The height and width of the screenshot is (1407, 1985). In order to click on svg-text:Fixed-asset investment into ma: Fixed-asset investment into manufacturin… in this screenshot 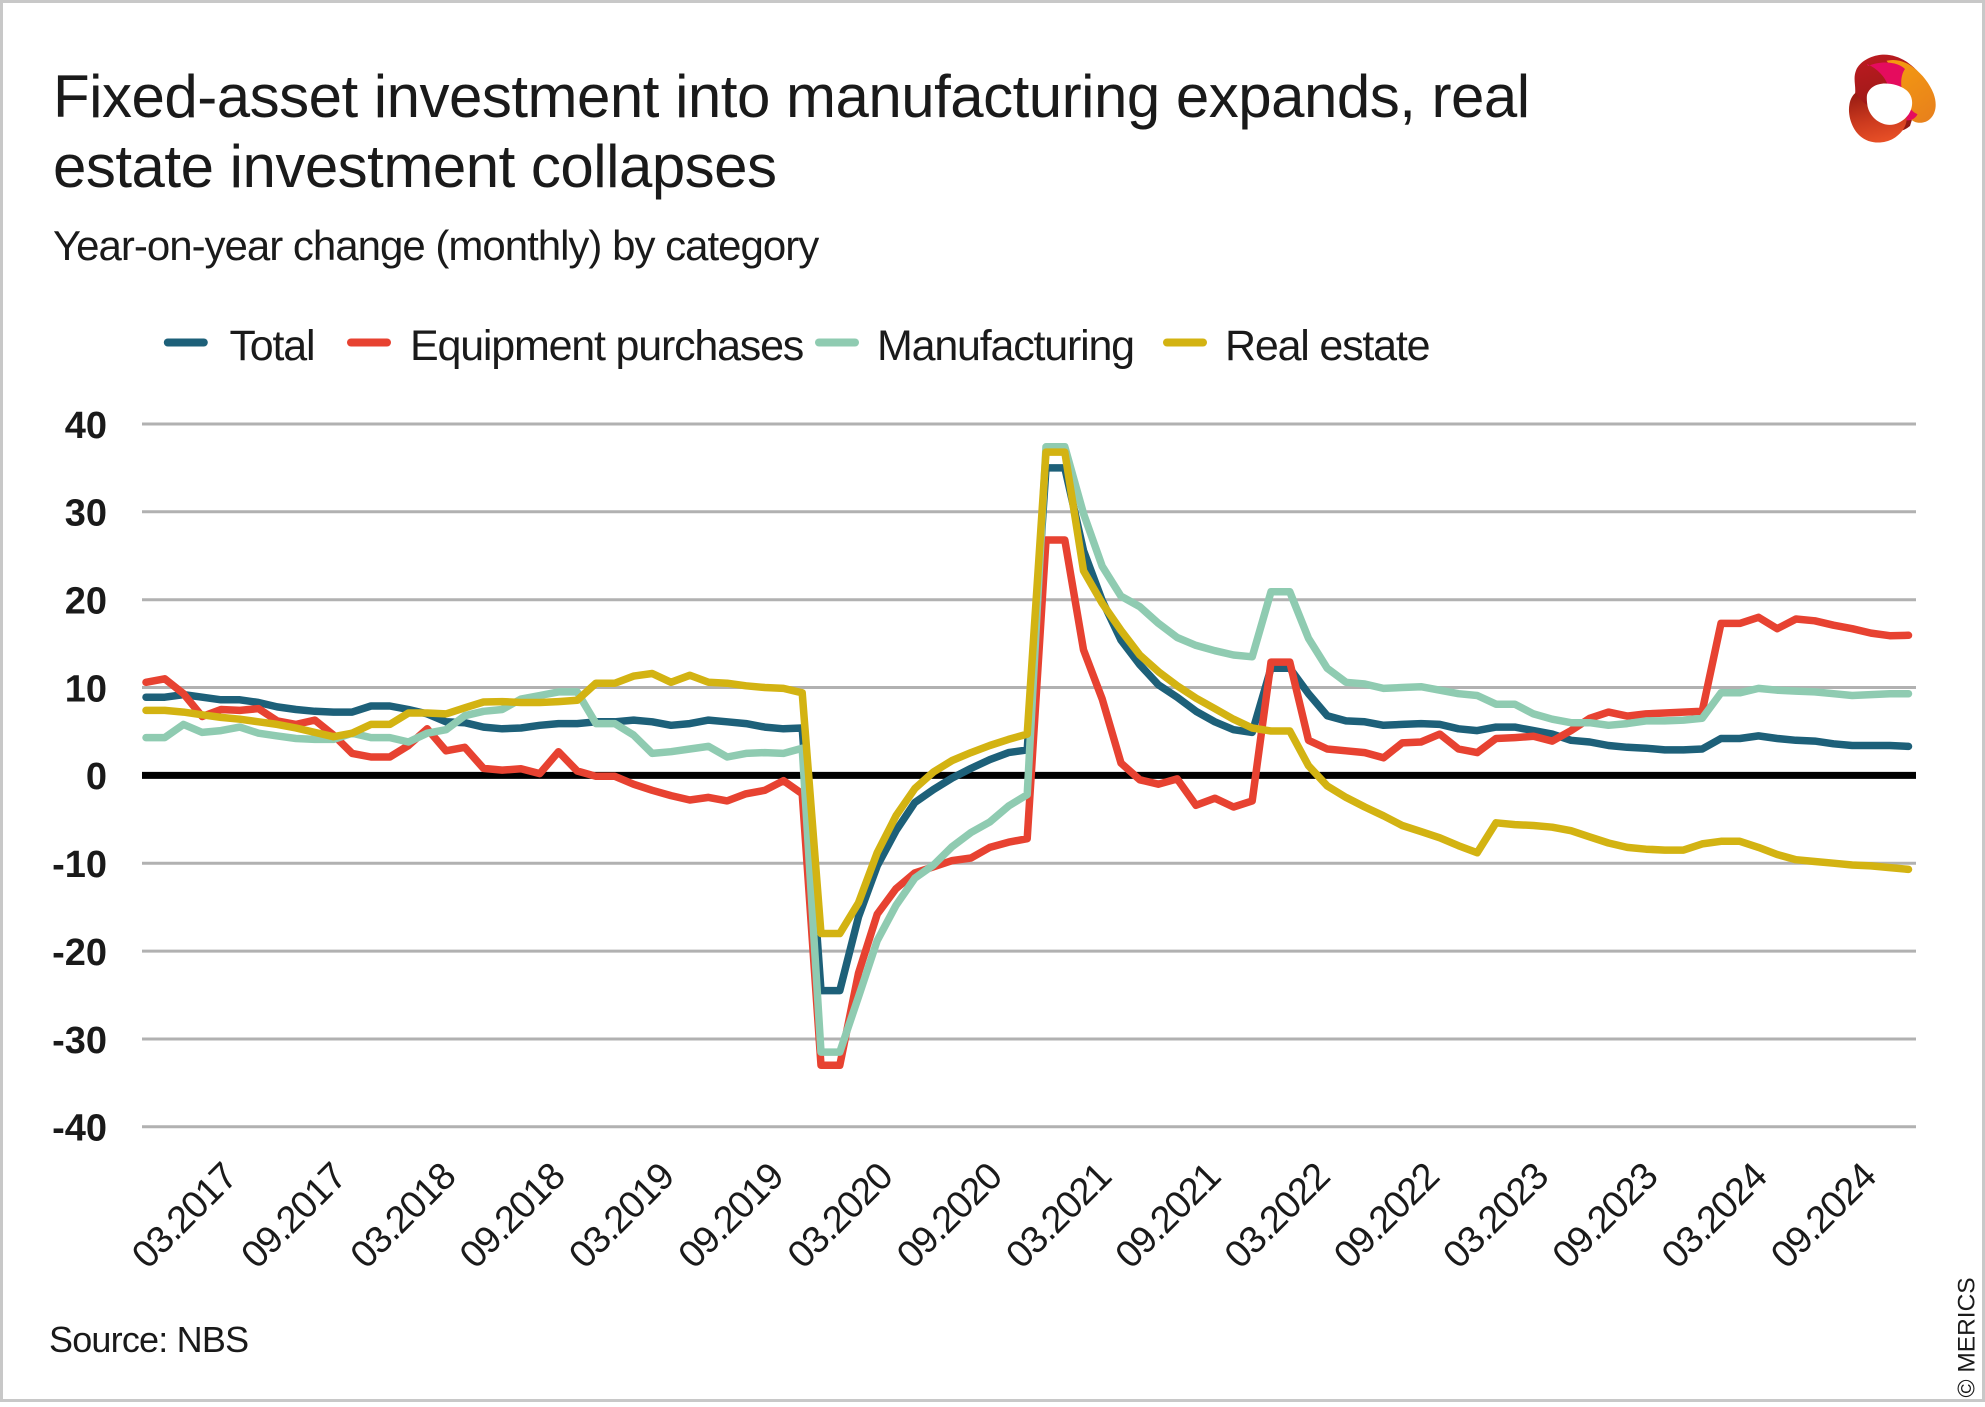, I will do `click(791, 96)`.